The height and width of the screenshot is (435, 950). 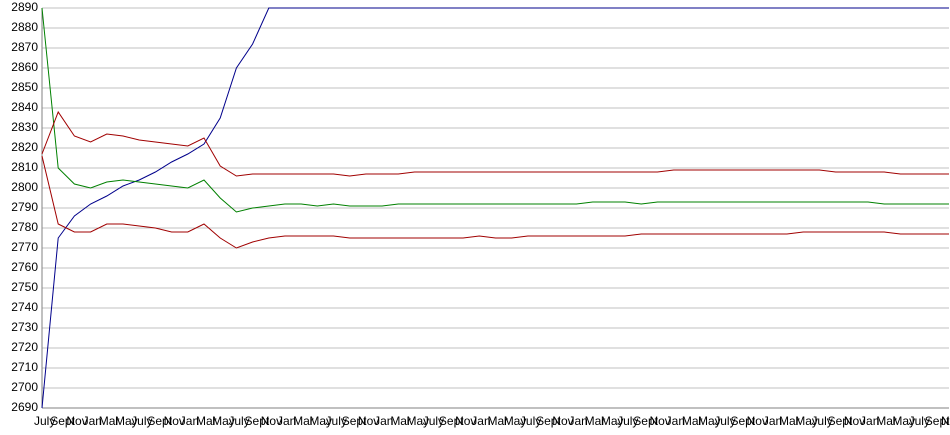 What do you see at coordinates (24, 7) in the screenshot?
I see `y-tick-label: 2890` at bounding box center [24, 7].